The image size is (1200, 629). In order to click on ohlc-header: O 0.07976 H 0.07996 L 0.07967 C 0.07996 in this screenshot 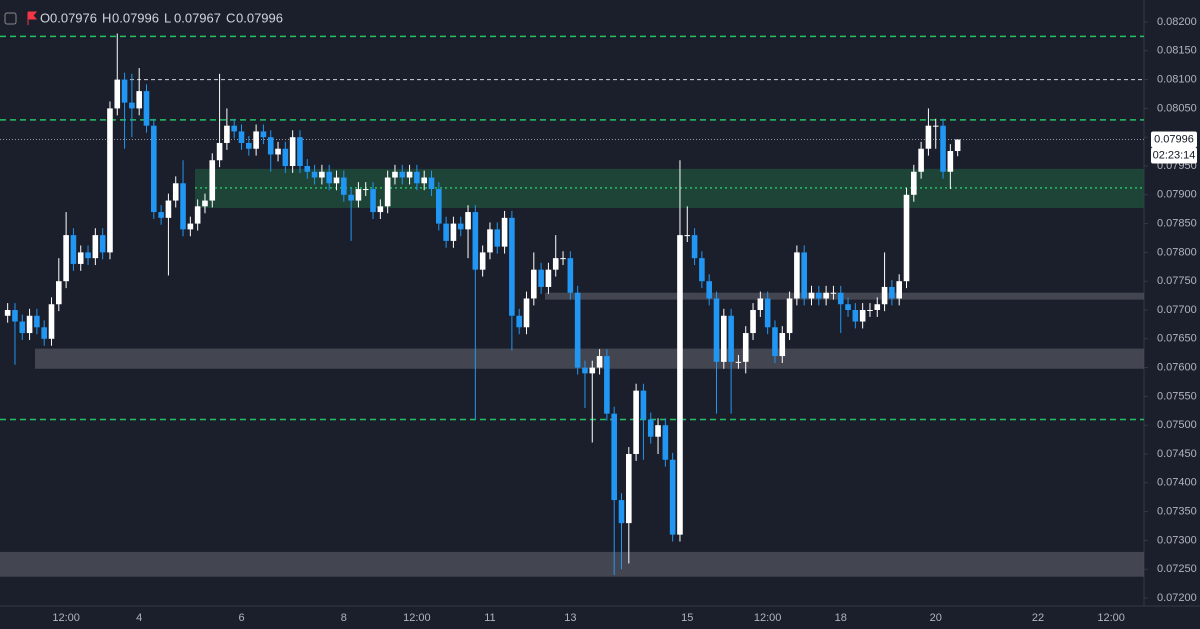, I will do `click(161, 17)`.